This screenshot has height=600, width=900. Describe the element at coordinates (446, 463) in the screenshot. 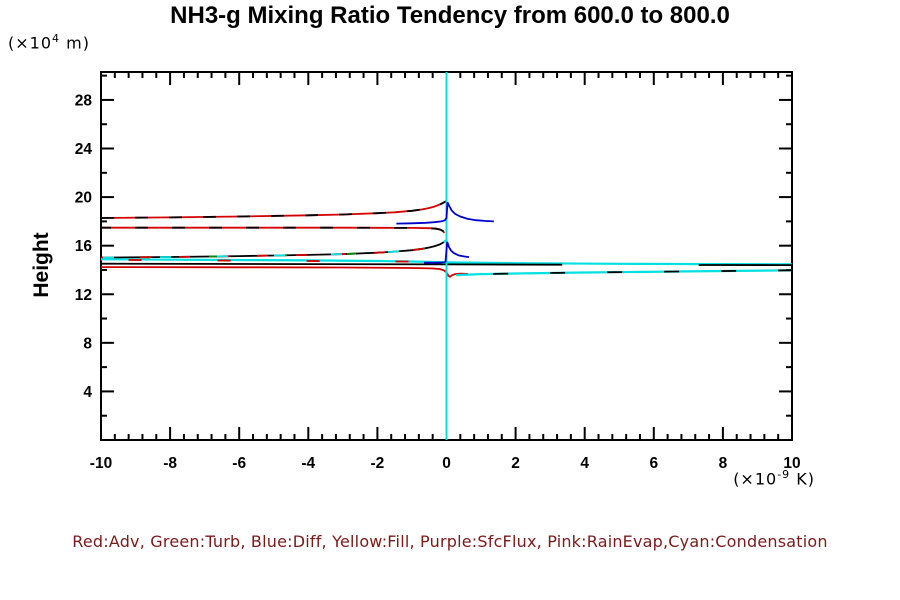

I see `x-tick-label: 0` at that location.